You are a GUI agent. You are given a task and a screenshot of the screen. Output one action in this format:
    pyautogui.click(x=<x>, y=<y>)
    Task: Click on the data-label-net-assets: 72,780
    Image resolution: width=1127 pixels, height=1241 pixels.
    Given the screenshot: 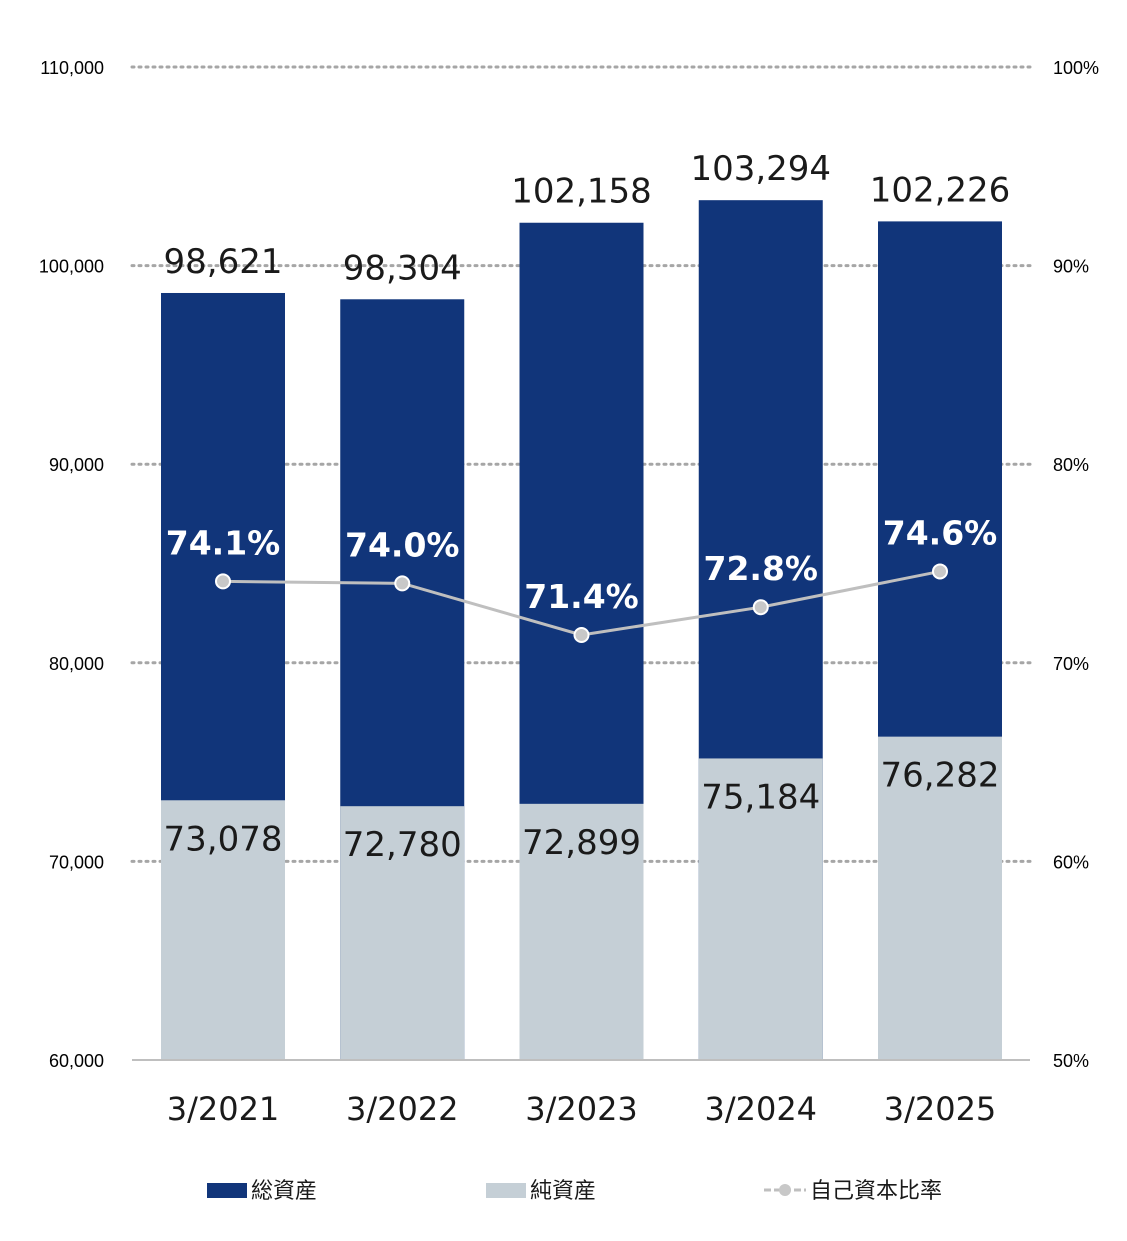 What is the action you would take?
    pyautogui.click(x=402, y=845)
    